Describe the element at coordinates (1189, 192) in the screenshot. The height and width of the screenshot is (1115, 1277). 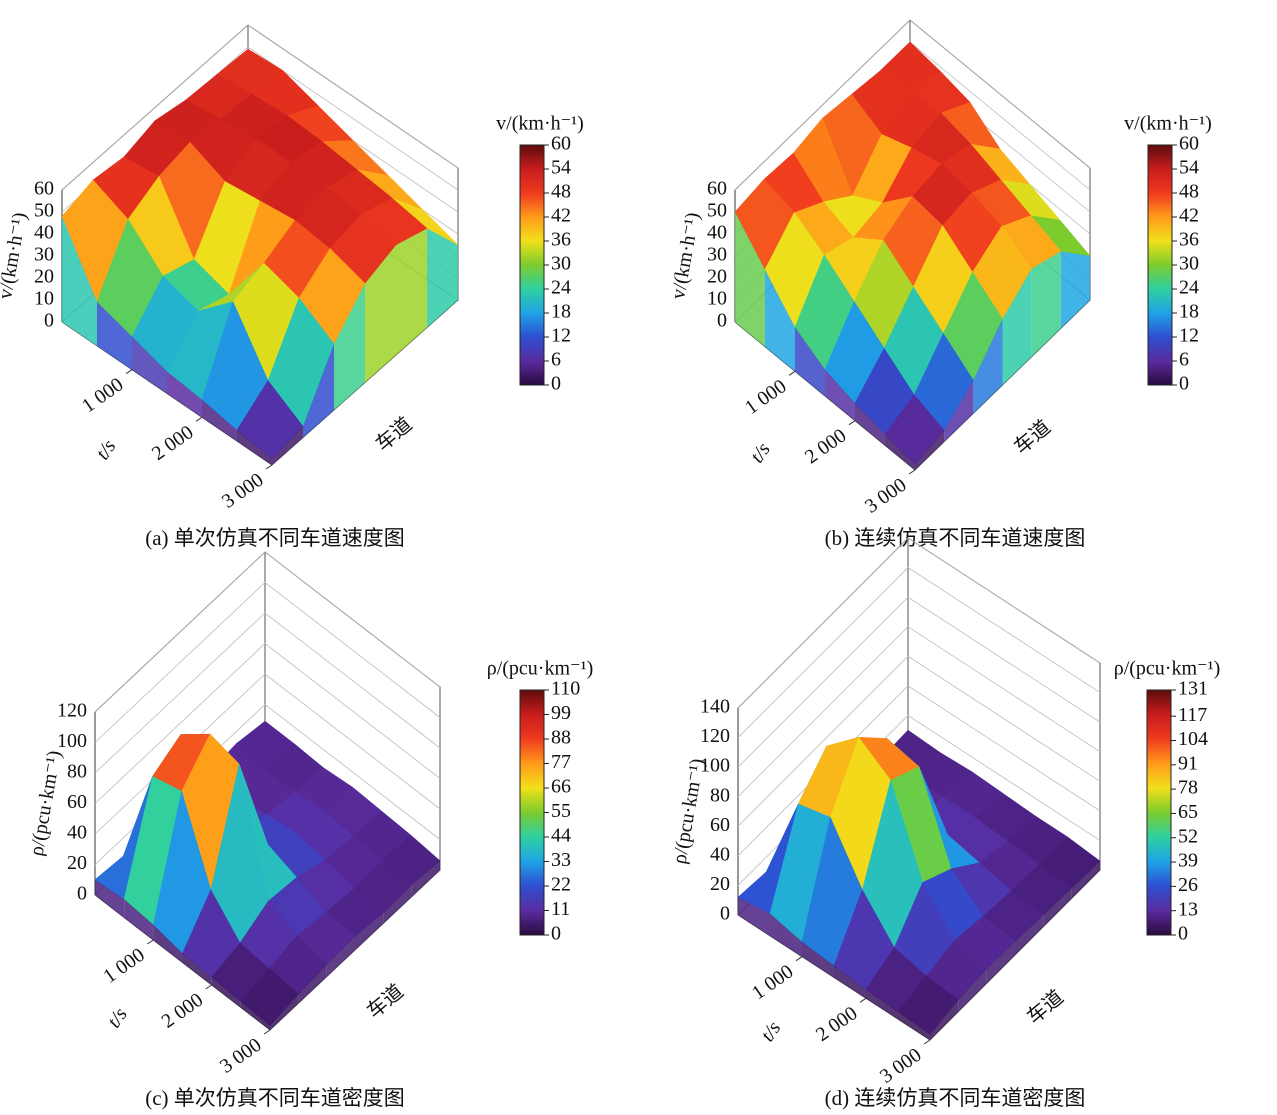
I see `colorbar-tick-label: 48` at that location.